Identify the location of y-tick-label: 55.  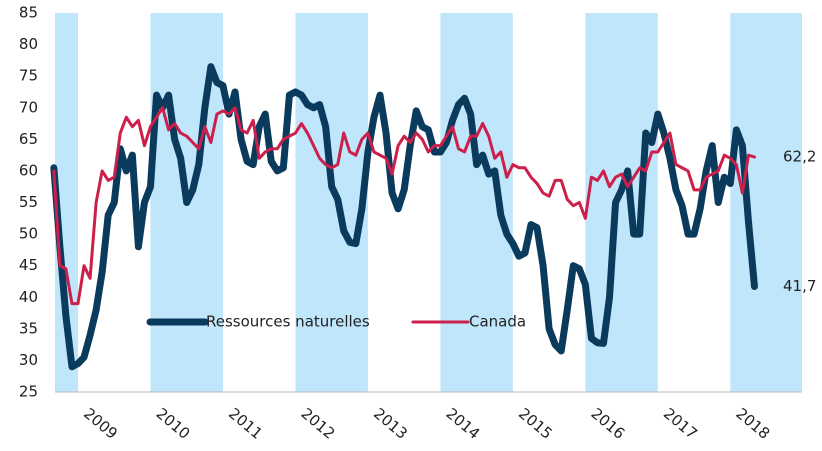
(28, 202).